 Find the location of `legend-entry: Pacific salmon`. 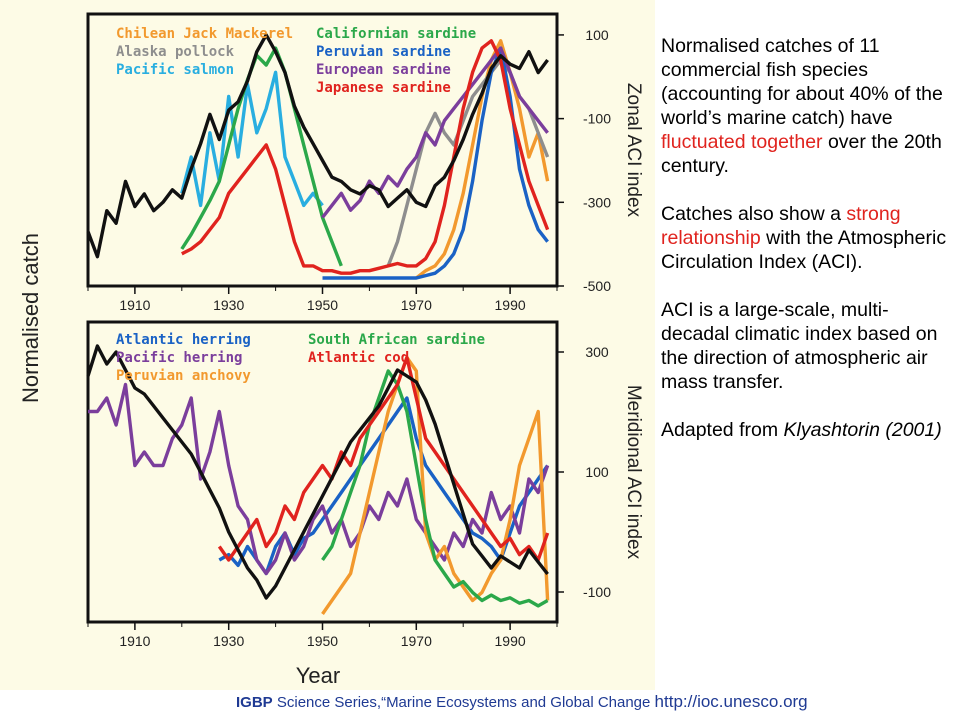

legend-entry: Pacific salmon is located at coordinates (175, 70).